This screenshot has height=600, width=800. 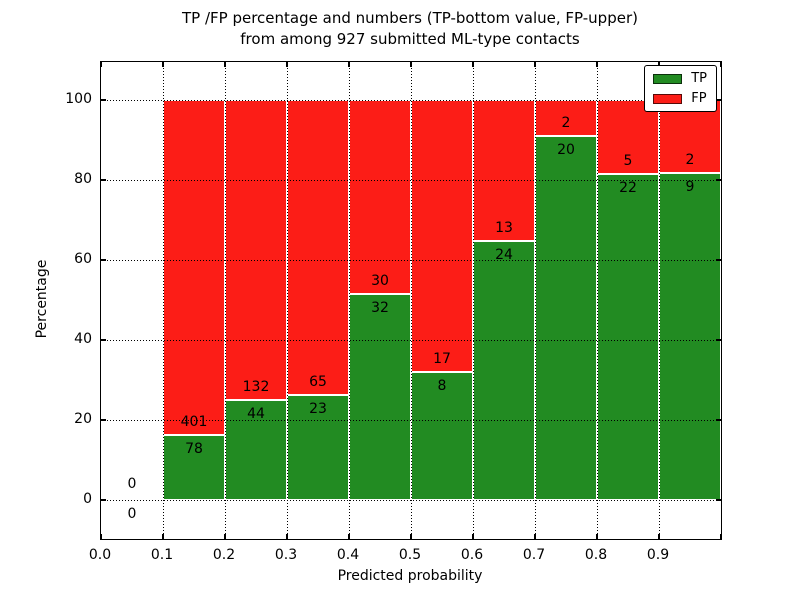 I want to click on x-axis-label: Predicted probability, so click(x=410, y=576).